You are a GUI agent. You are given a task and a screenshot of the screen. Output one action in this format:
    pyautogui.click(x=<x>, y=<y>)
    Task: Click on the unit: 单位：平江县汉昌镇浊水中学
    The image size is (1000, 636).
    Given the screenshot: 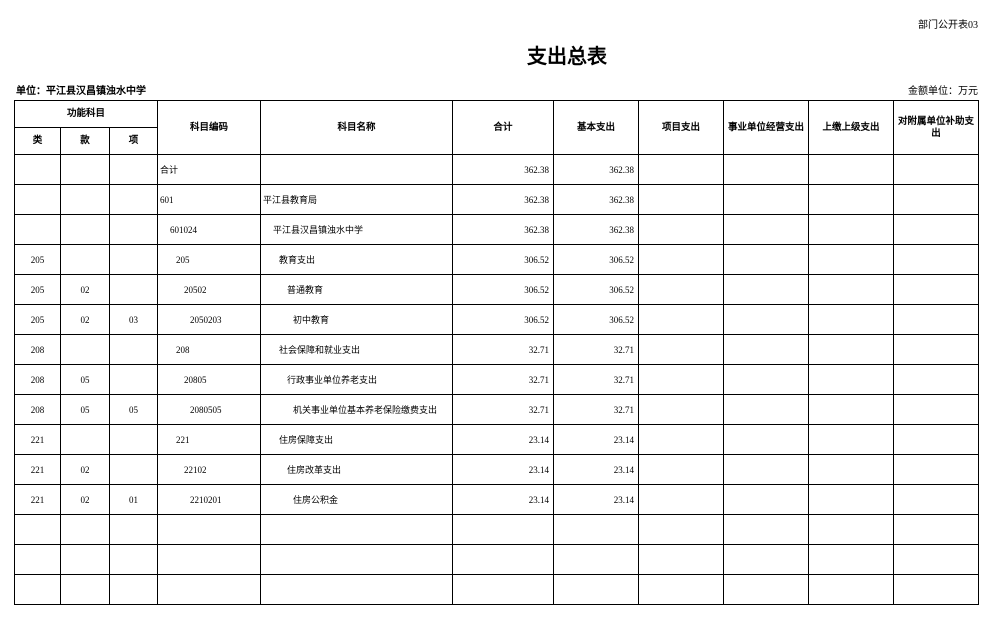 What is the action you would take?
    pyautogui.click(x=81, y=91)
    